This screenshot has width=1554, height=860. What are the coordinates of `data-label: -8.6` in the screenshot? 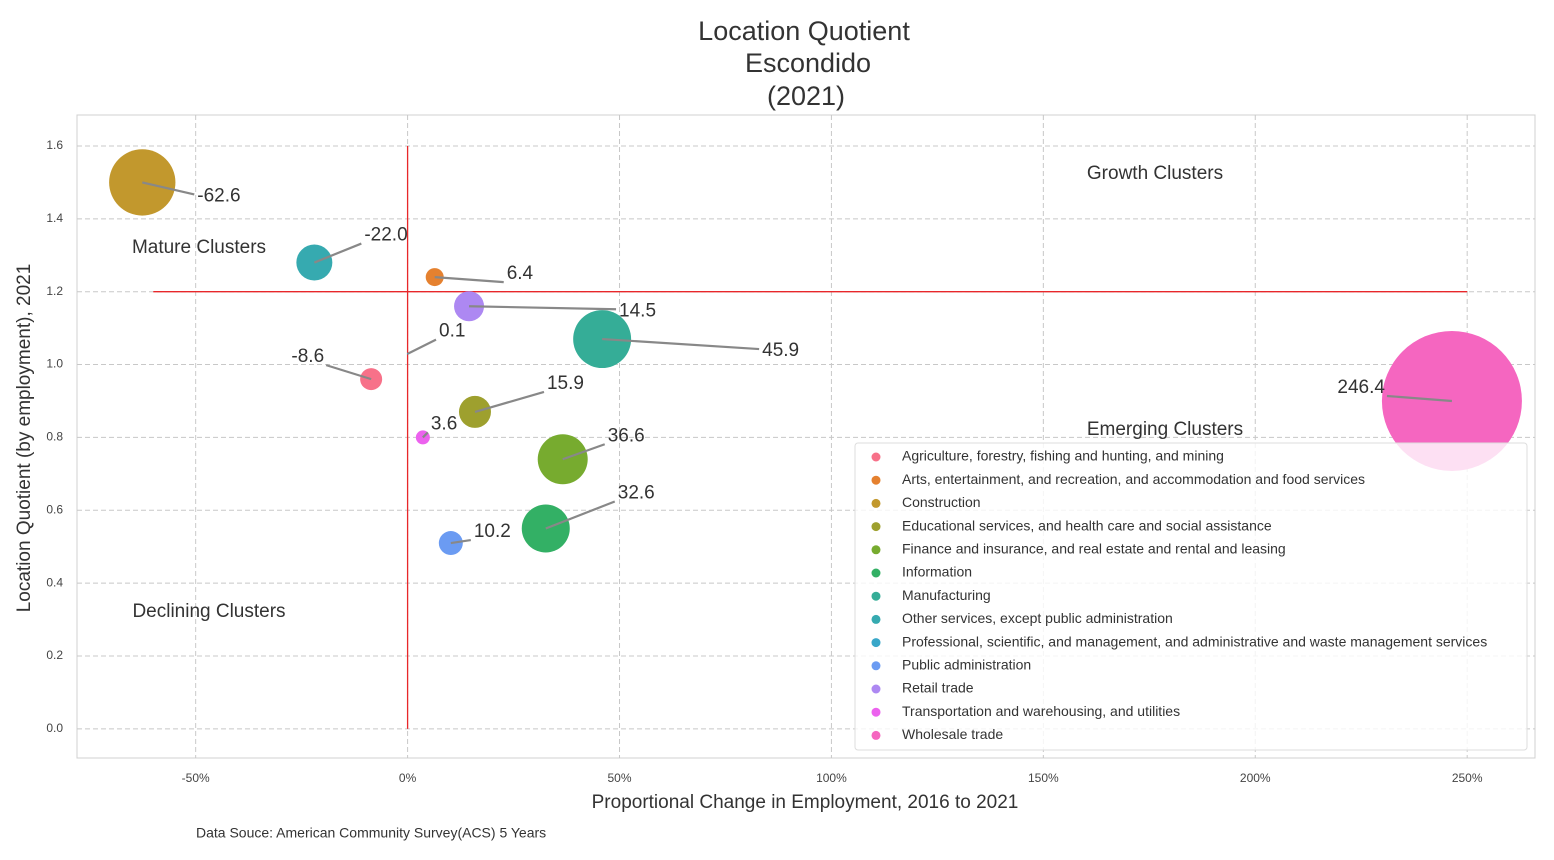 It's located at (307, 356).